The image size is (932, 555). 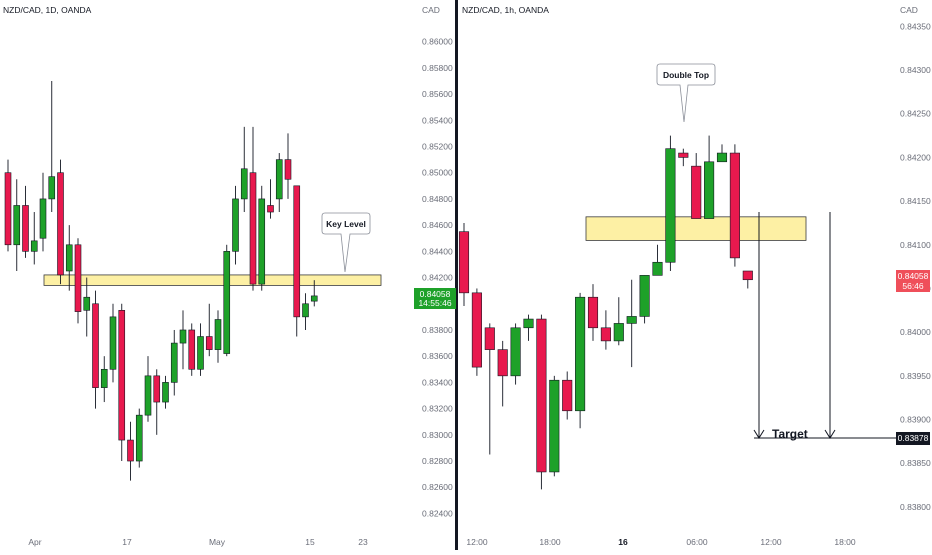 What do you see at coordinates (346, 242) in the screenshot?
I see `key-level-callout: Key Level` at bounding box center [346, 242].